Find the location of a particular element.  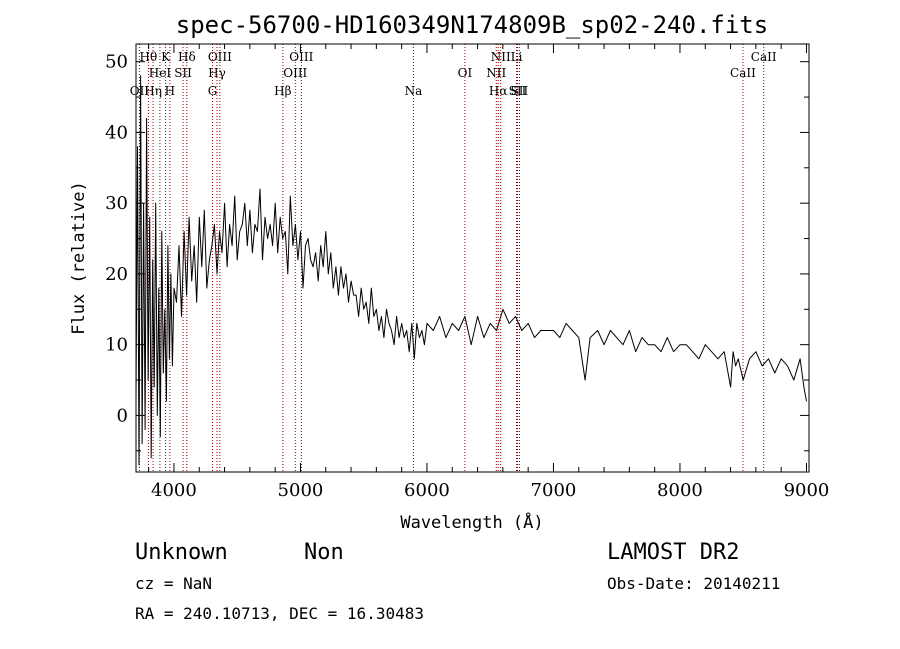

line-marker-label-7: Hδ is located at coordinates (187, 57).